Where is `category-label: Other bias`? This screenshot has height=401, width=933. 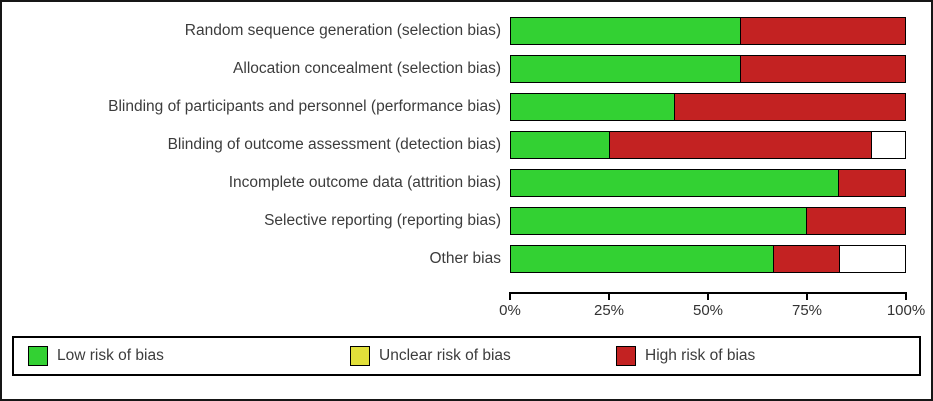 category-label: Other bias is located at coordinates (465, 258).